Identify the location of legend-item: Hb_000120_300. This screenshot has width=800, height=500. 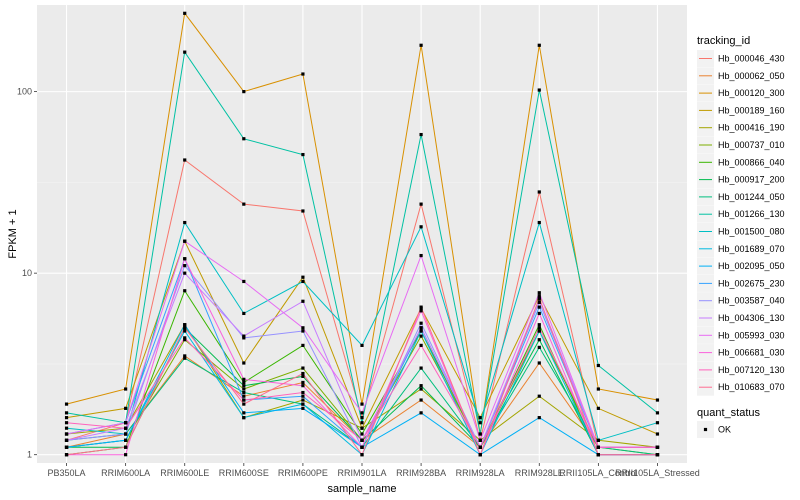
(741, 93).